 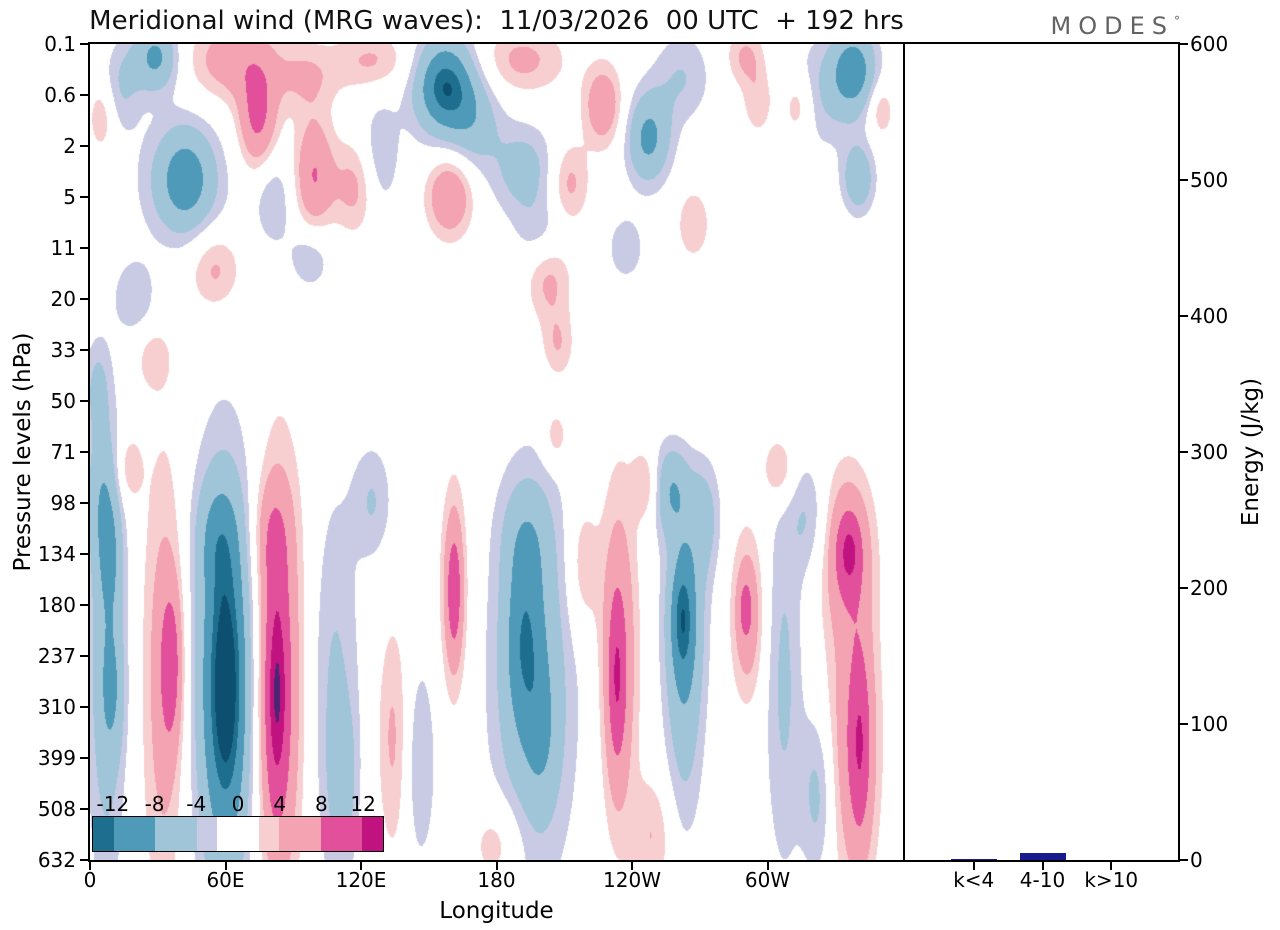 I want to click on pressure-tick-label: 310, so click(x=56, y=707).